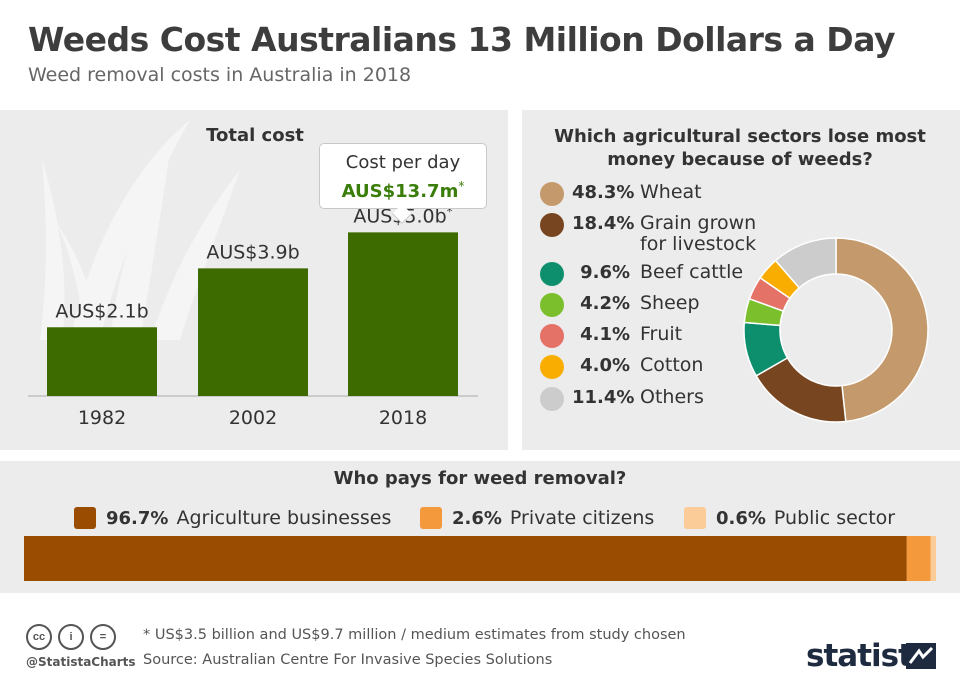  I want to click on legend-item: 4.0% Cotton, so click(621, 369).